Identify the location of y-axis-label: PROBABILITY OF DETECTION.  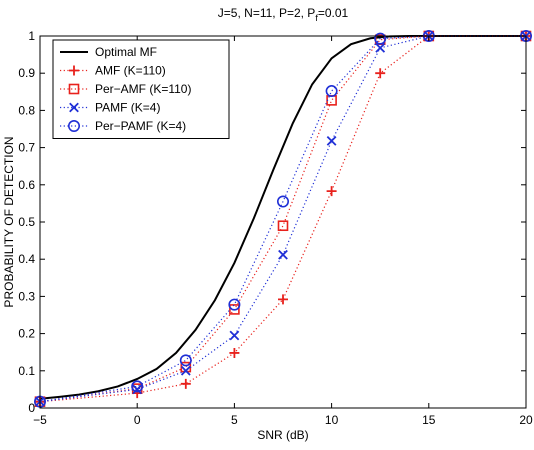
(9, 221).